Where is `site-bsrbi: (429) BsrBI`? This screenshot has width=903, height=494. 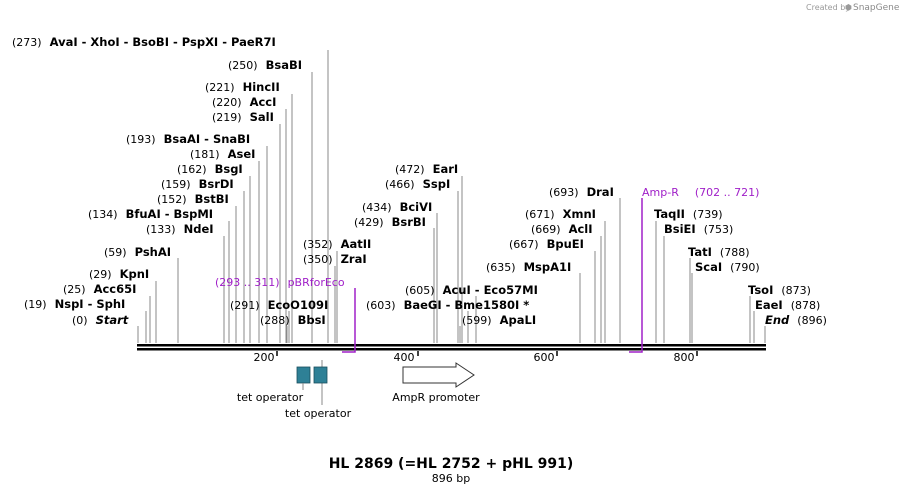 site-bsrbi: (429) BsrBI is located at coordinates (390, 222).